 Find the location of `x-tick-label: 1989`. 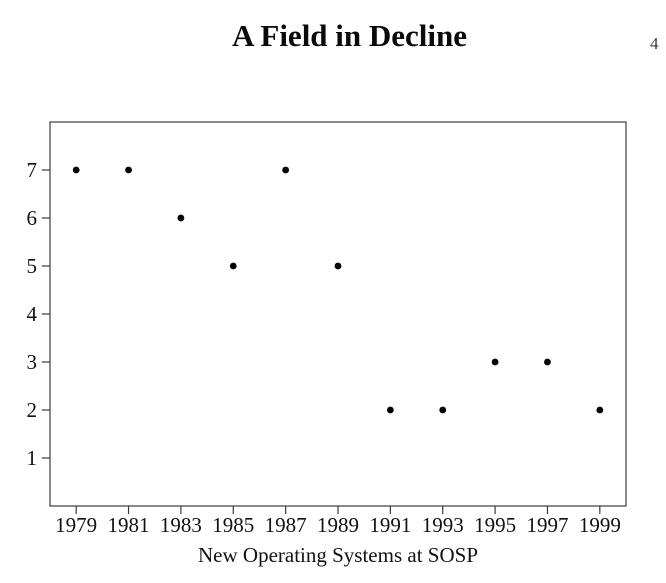

x-tick-label: 1989 is located at coordinates (338, 525).